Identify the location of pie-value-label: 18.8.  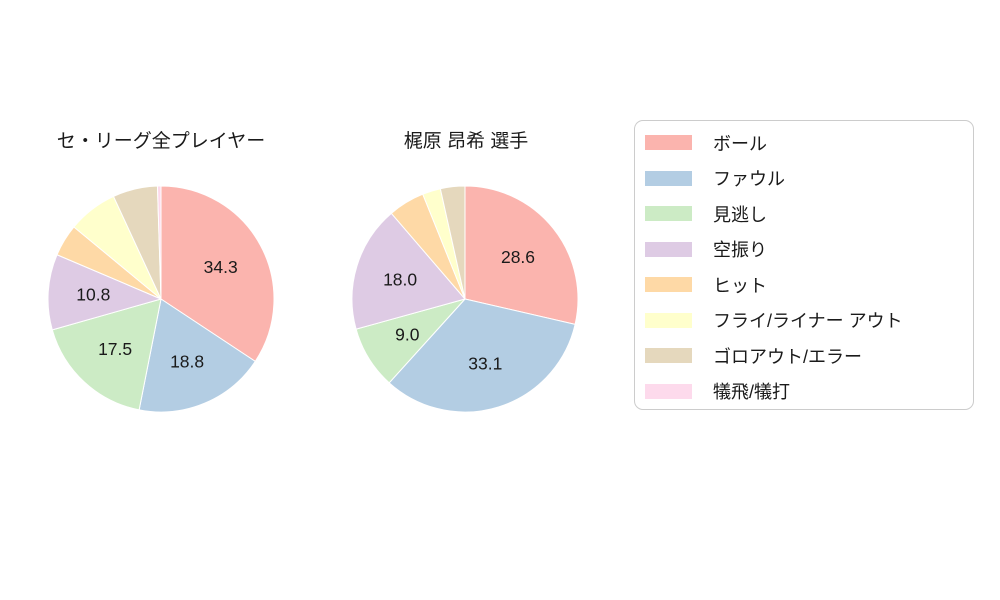
(187, 362).